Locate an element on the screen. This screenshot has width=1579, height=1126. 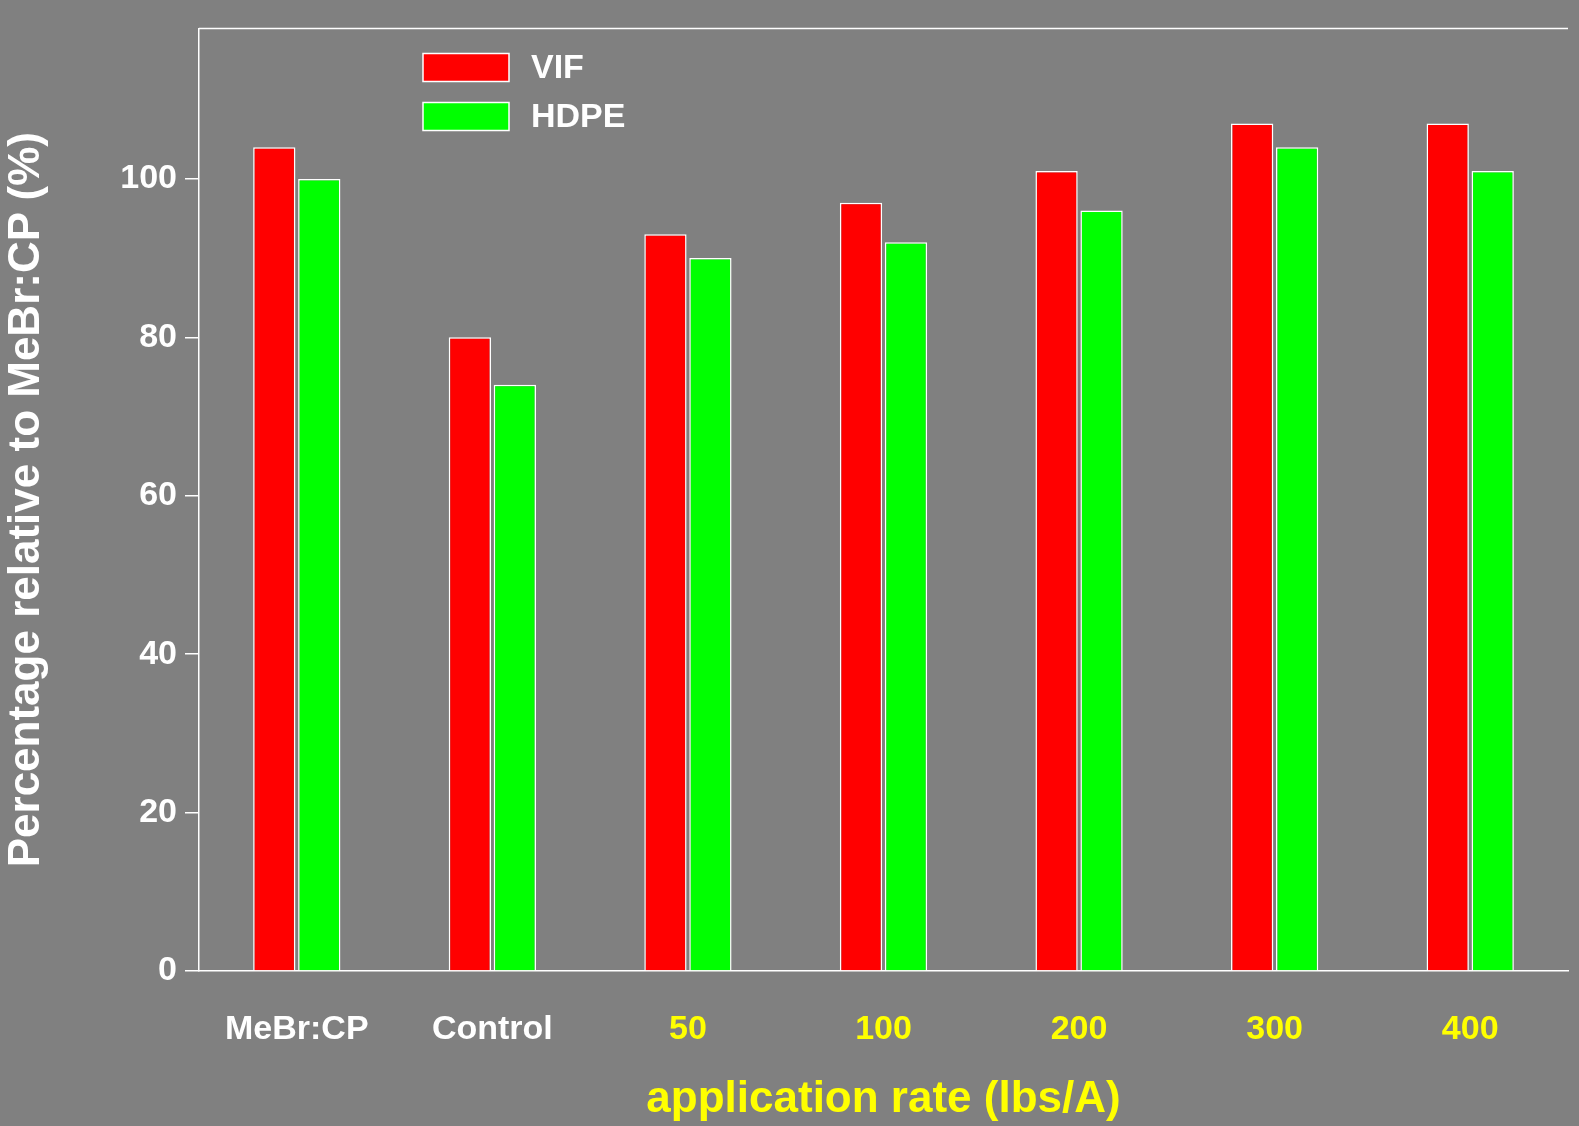
x-tick-label: 400 is located at coordinates (1470, 1026).